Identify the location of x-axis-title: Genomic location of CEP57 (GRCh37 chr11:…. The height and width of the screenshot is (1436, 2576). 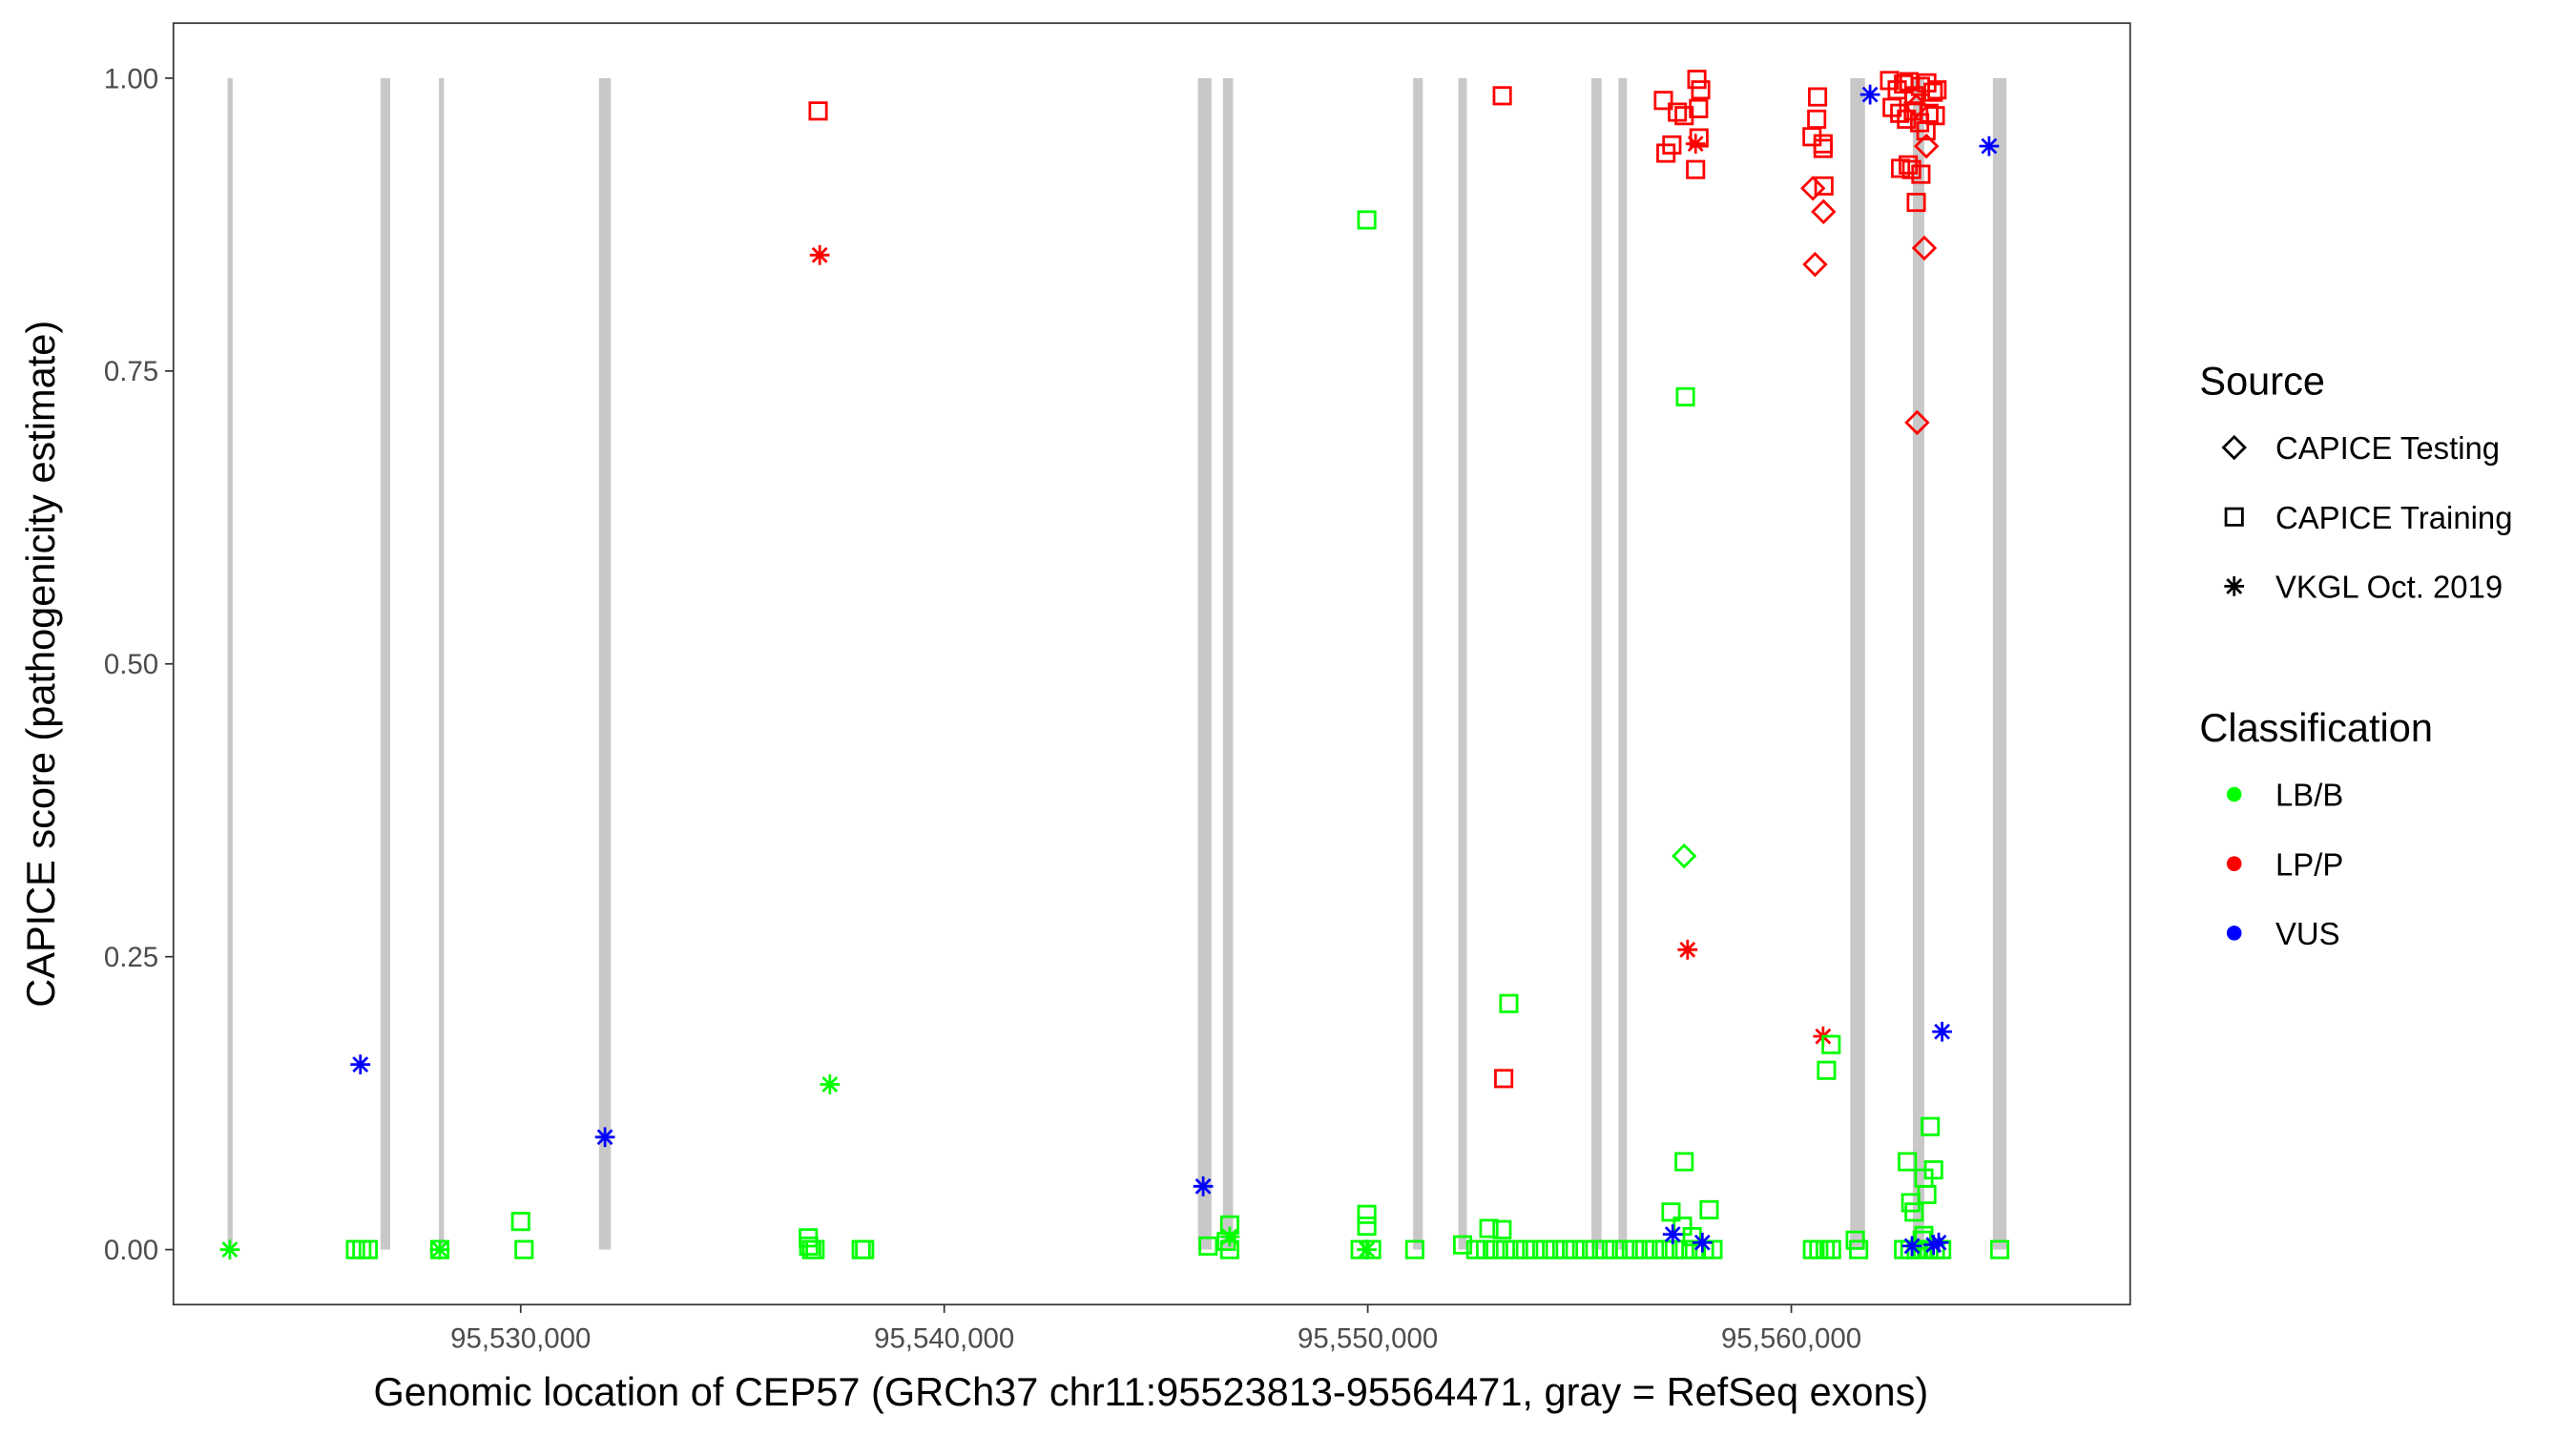
(1150, 1391).